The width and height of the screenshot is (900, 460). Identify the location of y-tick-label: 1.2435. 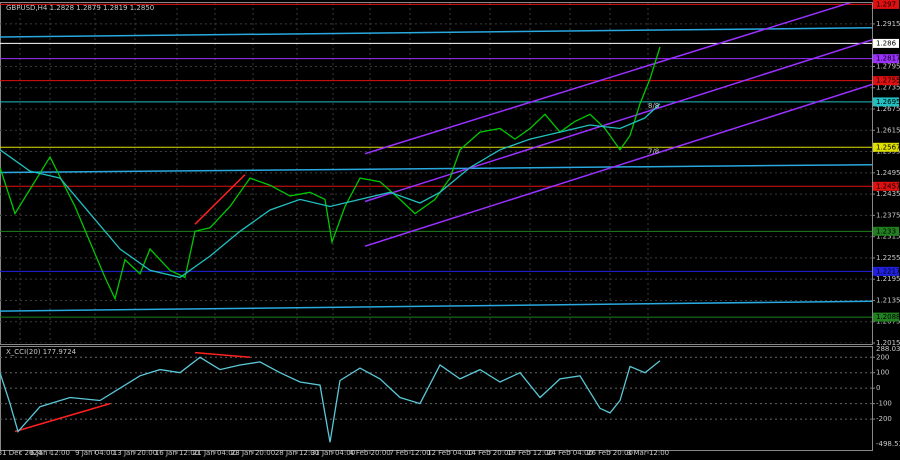
(888, 194).